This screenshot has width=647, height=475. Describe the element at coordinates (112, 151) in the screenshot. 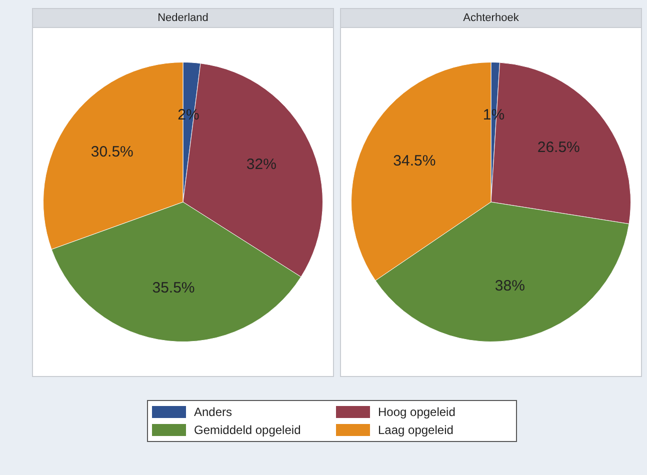

I see `data-label: 30.5%` at that location.